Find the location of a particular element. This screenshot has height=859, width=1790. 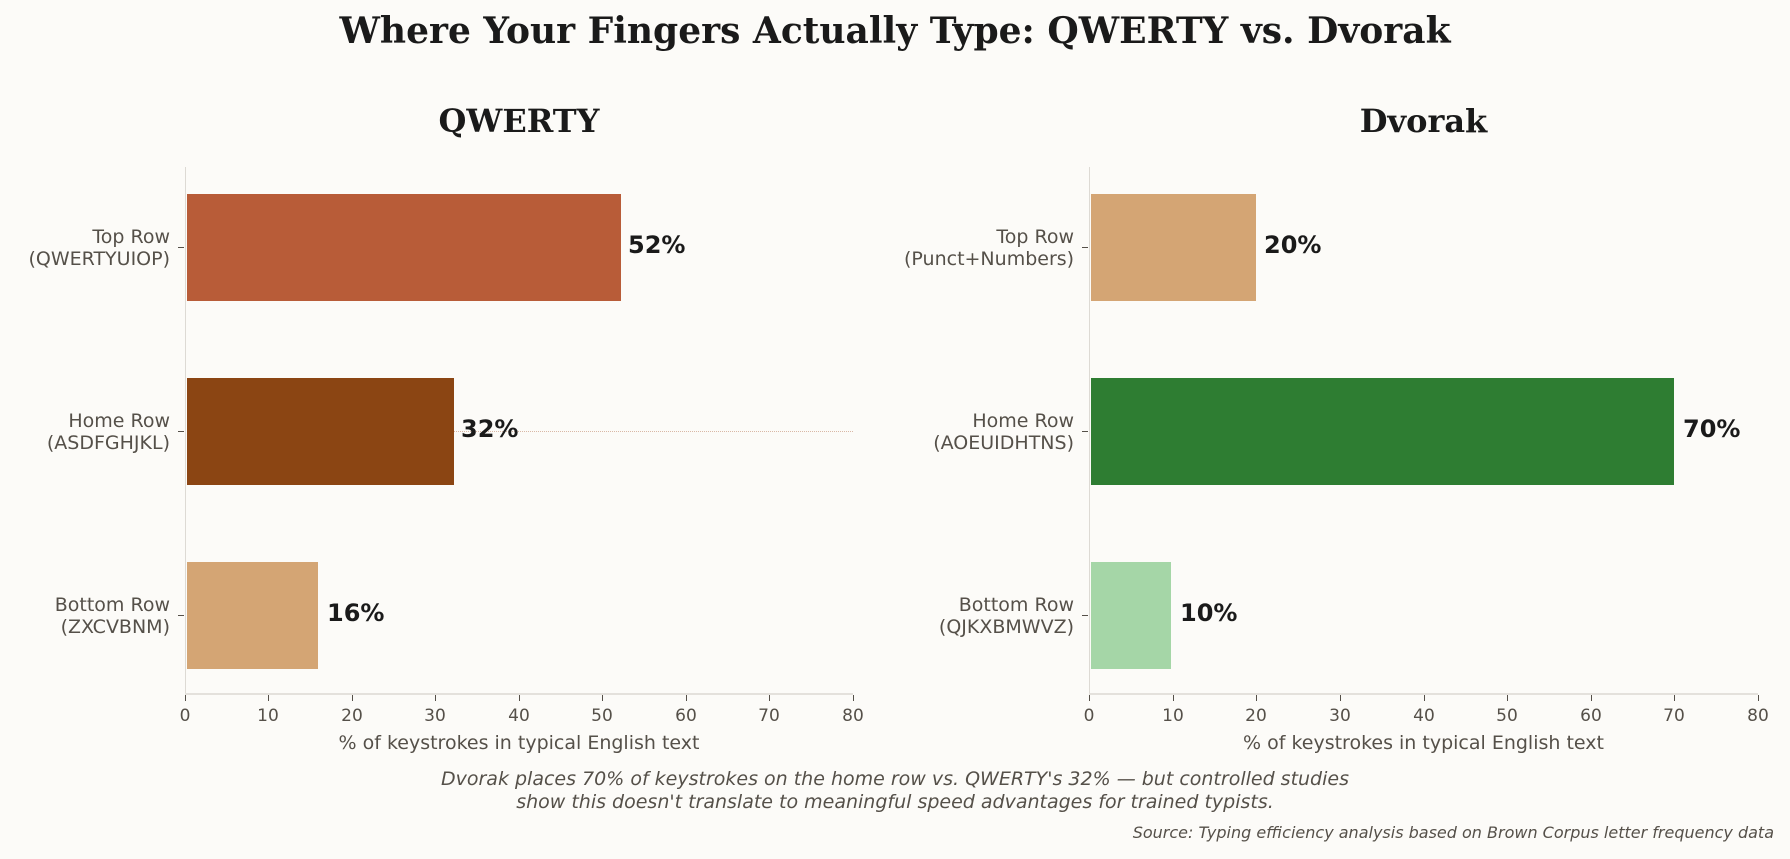

dvorak-y-axis is located at coordinates (1089, 430).